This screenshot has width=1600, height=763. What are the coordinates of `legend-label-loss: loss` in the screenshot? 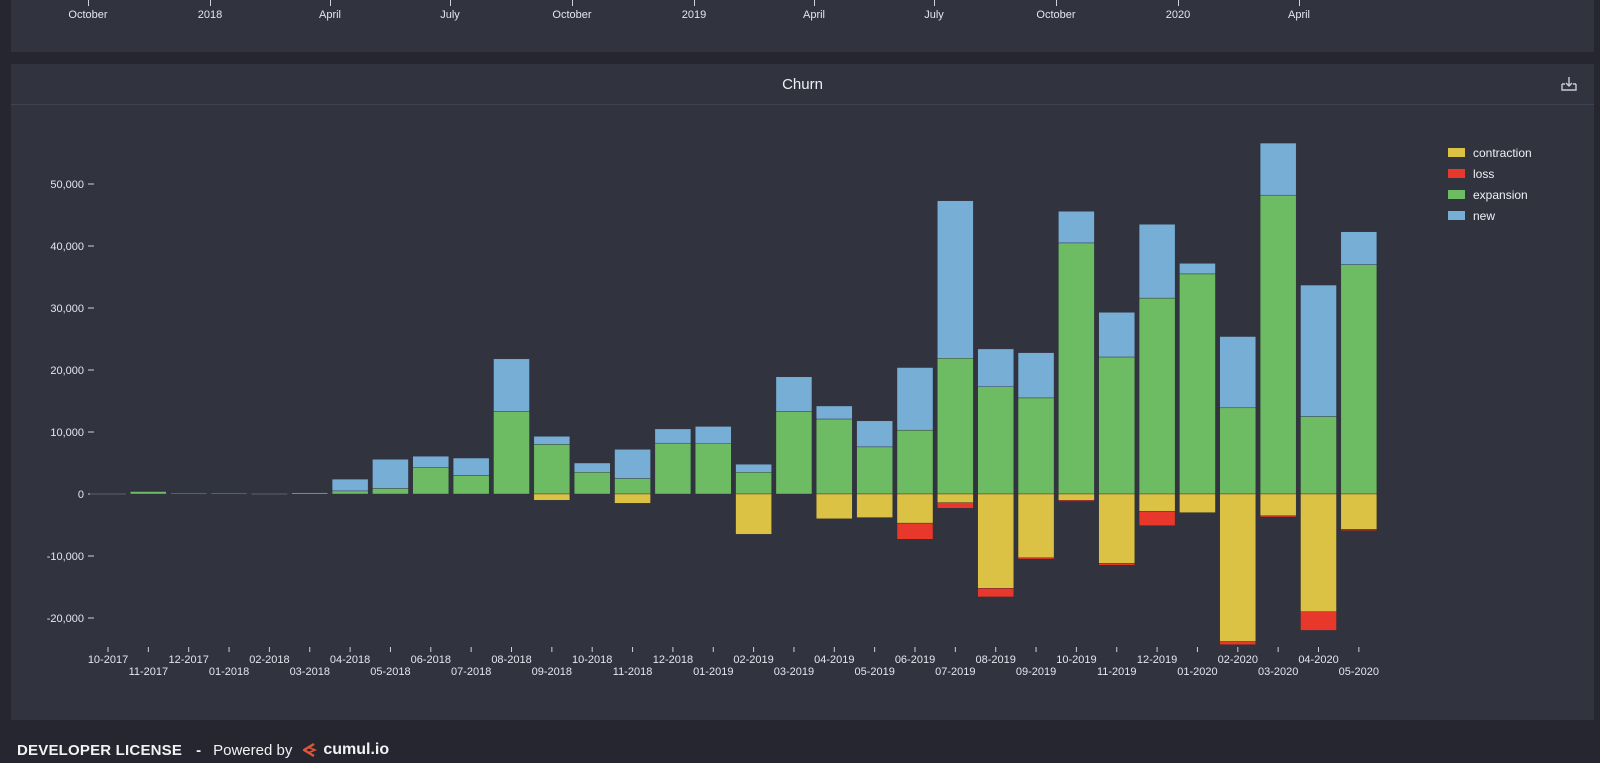 It's located at (1483, 174).